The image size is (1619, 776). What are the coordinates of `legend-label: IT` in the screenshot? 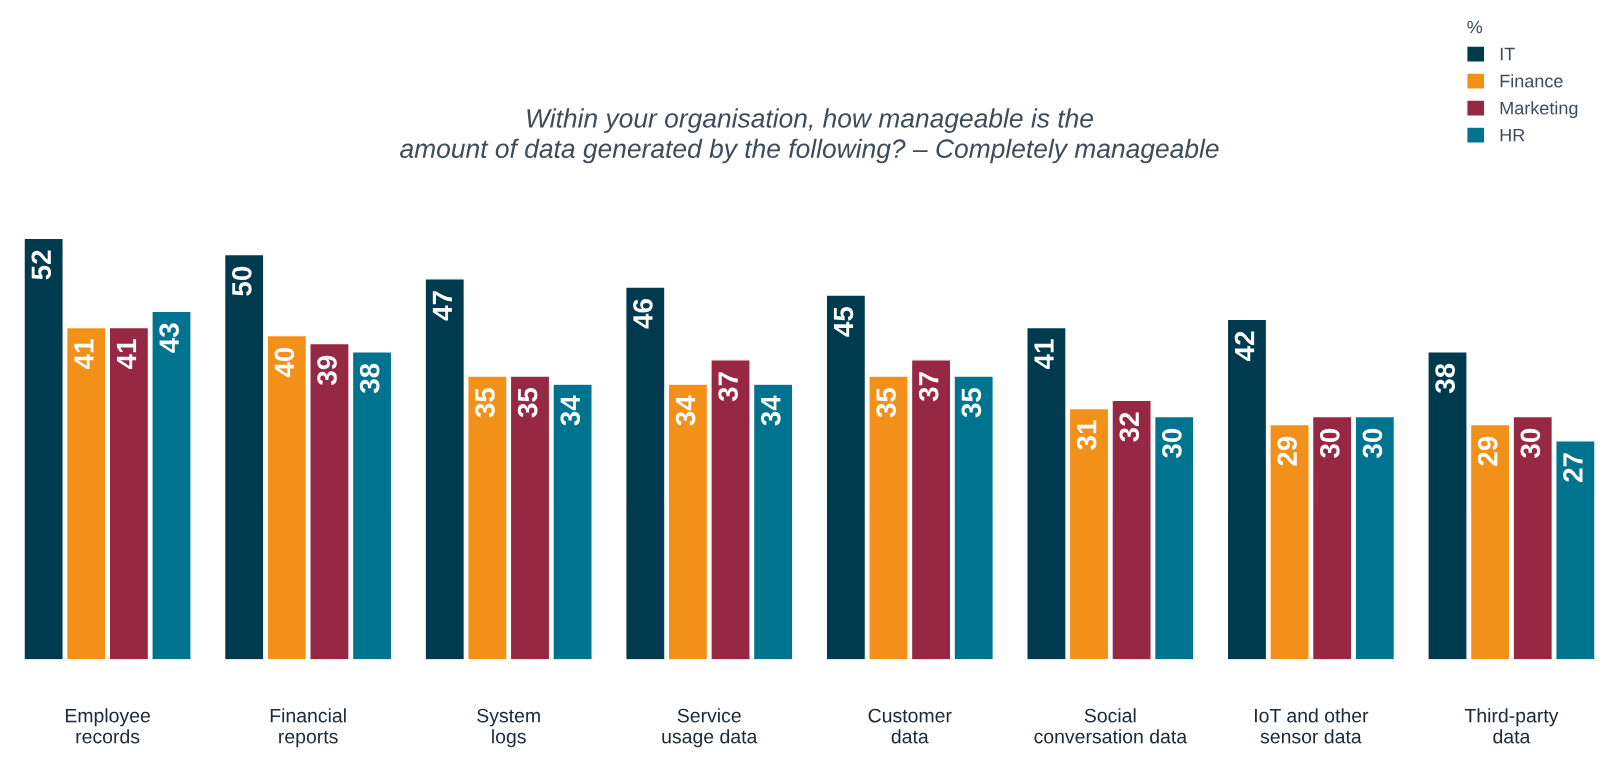 It's located at (1507, 54).